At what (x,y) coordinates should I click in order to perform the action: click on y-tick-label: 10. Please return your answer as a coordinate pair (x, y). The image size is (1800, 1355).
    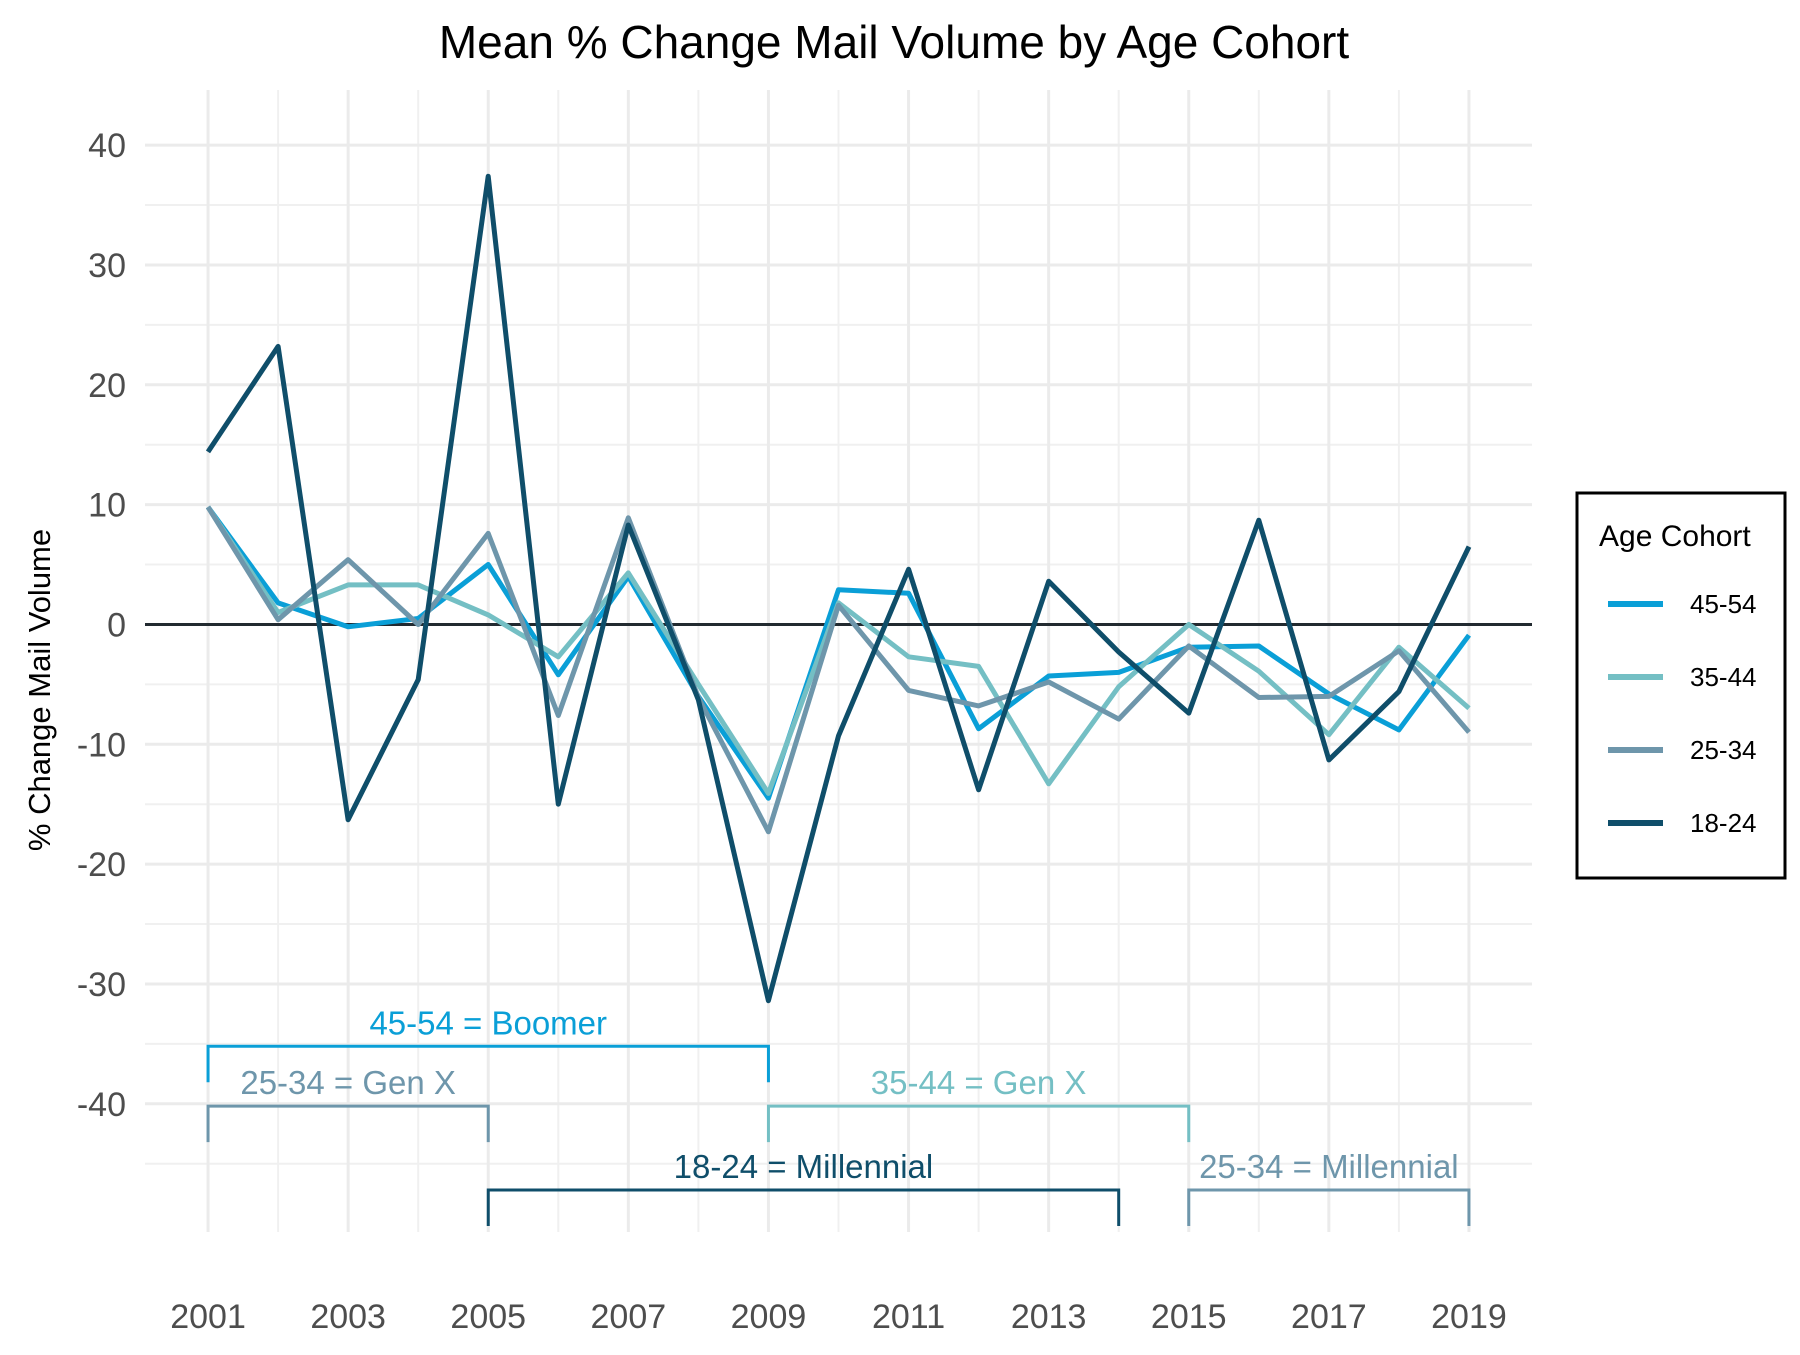
    Looking at the image, I should click on (107, 506).